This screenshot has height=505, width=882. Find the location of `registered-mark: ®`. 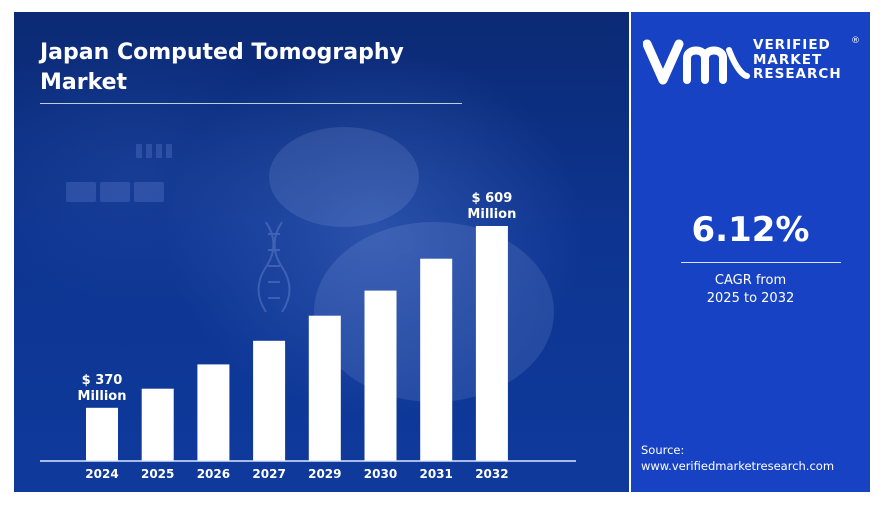

registered-mark: ® is located at coordinates (855, 41).